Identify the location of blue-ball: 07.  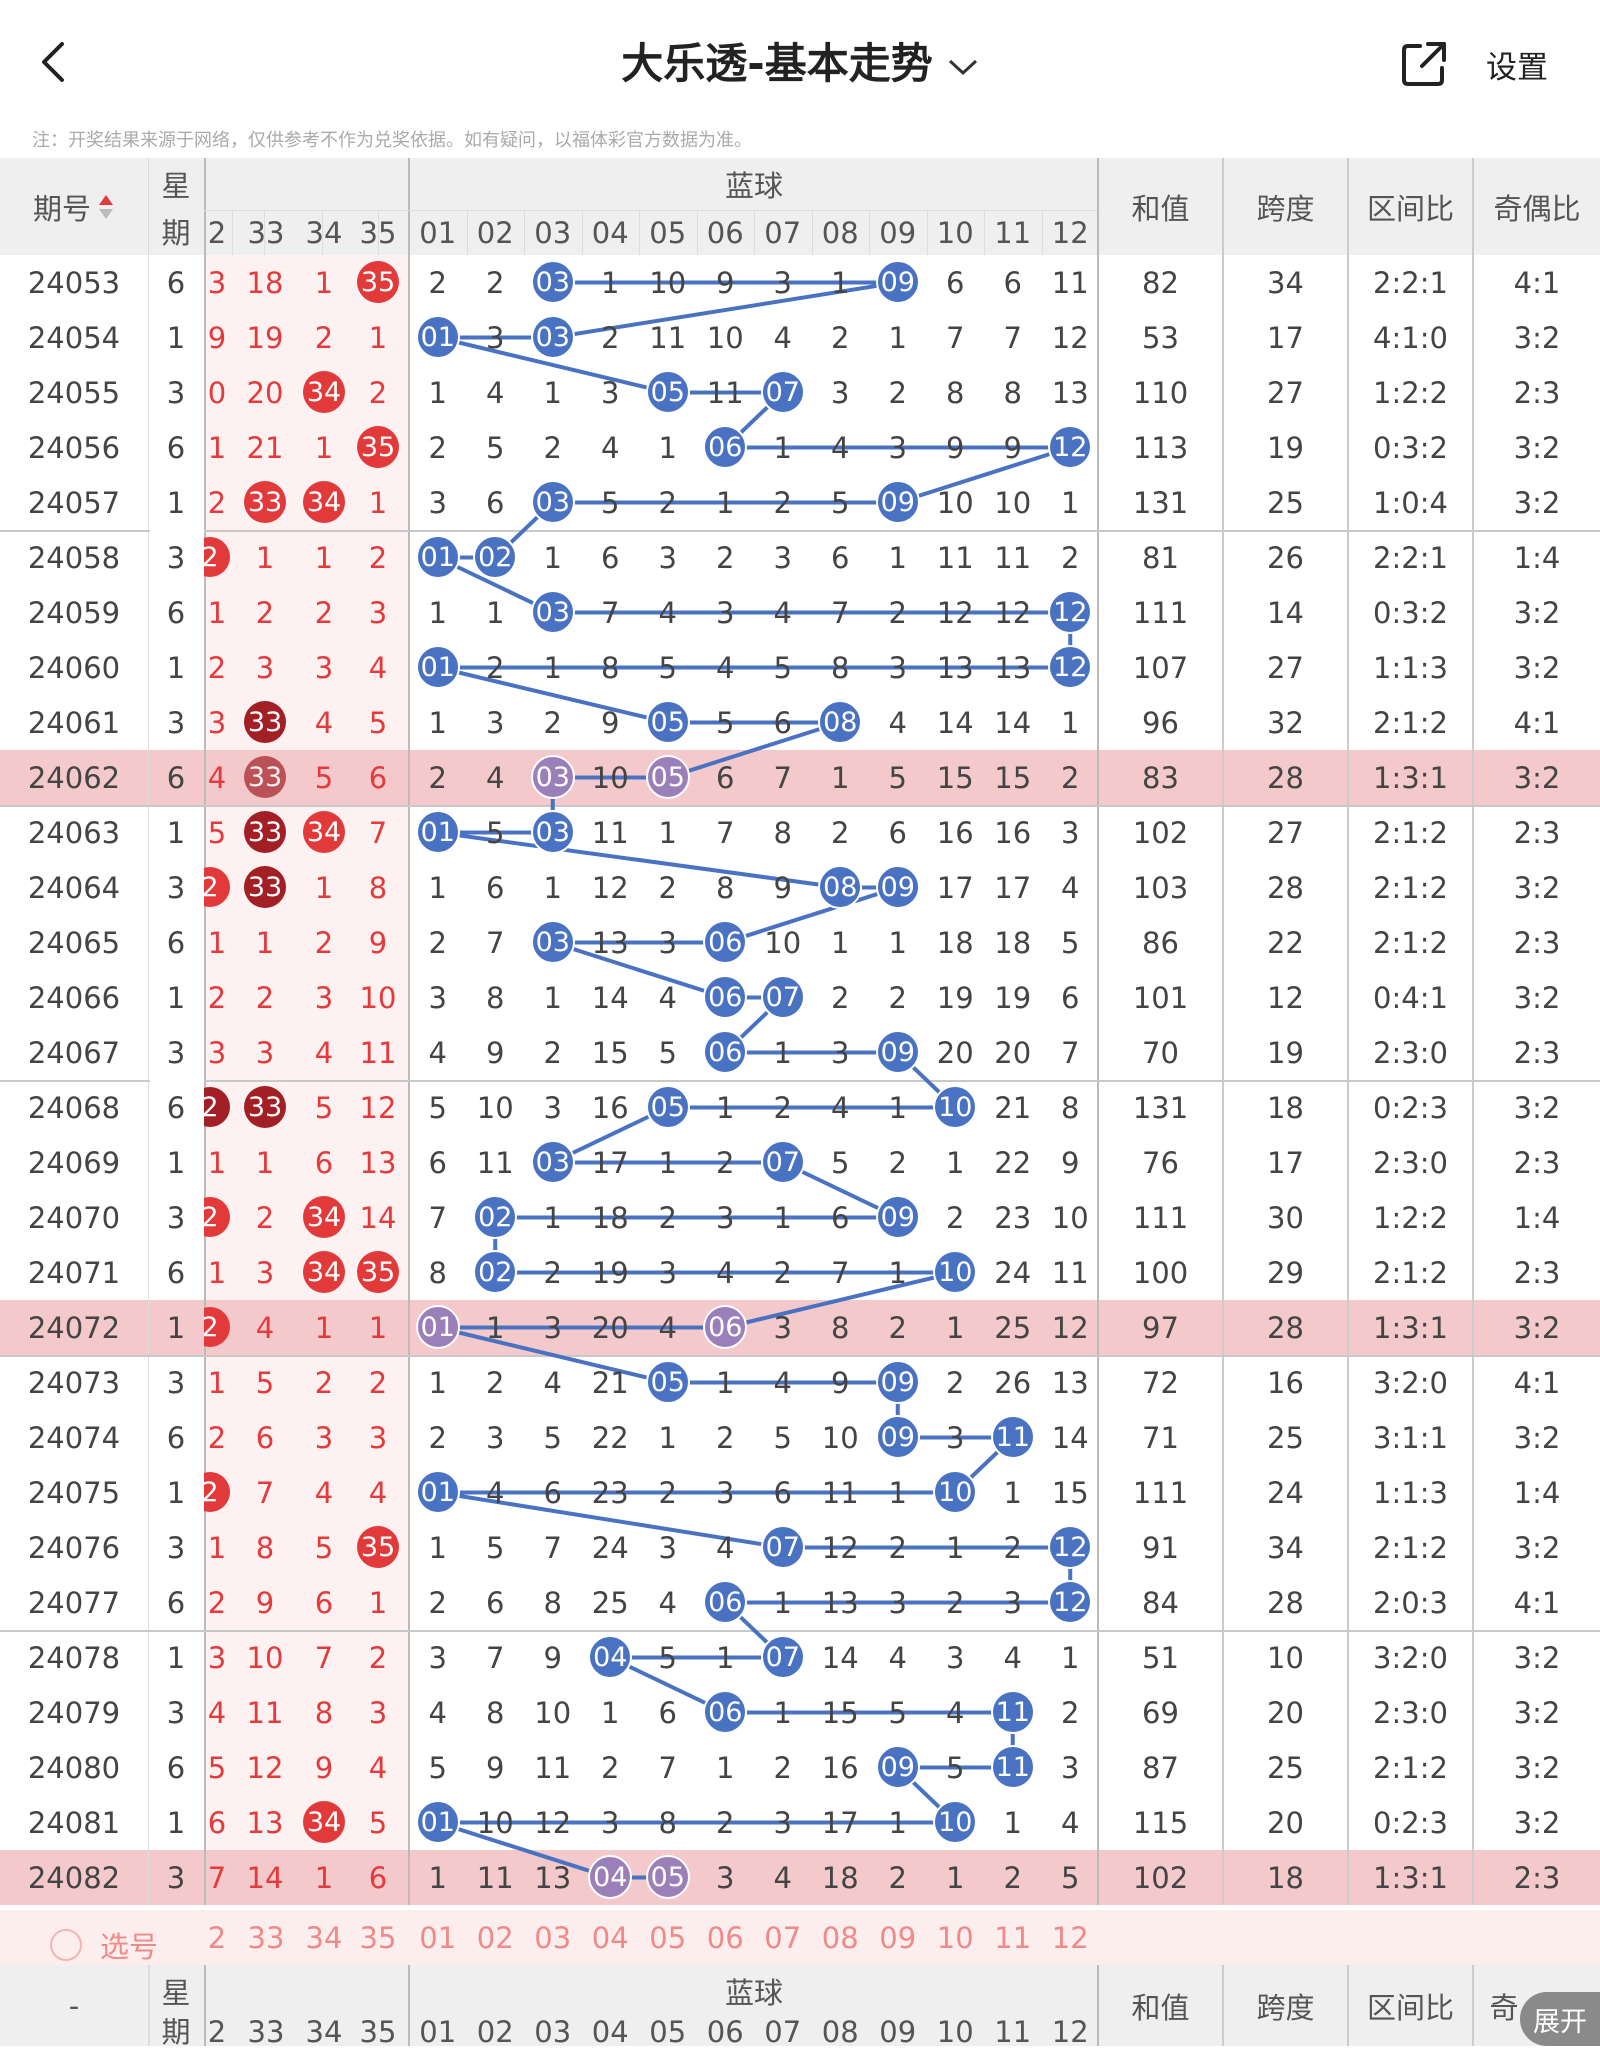
(782, 1162).